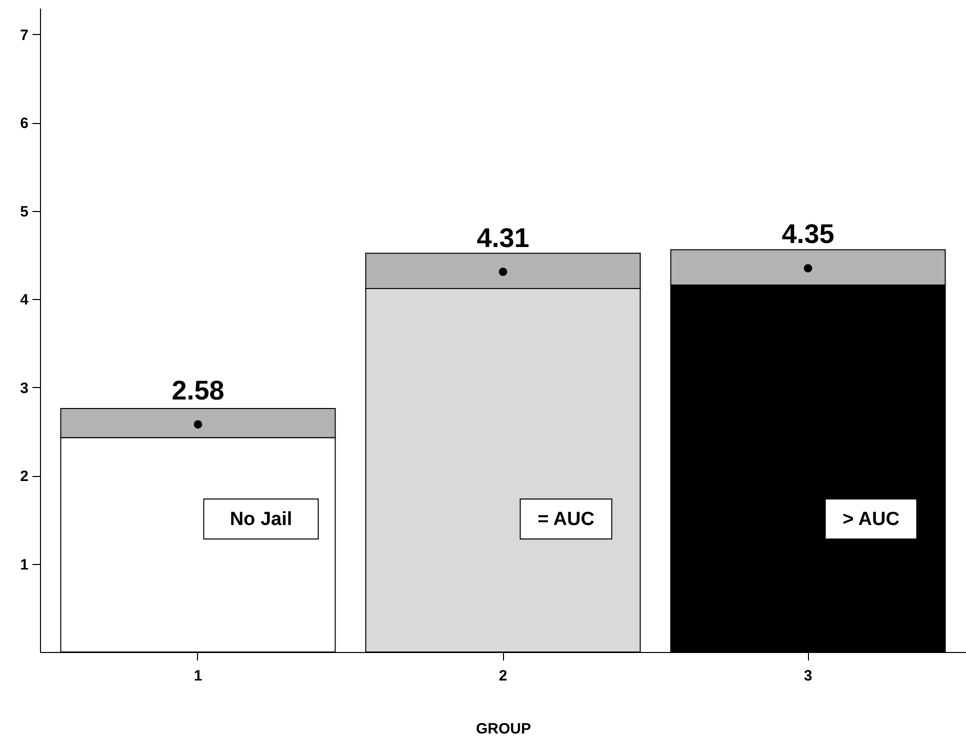 Image resolution: width=966 pixels, height=743 pixels. Describe the element at coordinates (24, 388) in the screenshot. I see `y-tick-label: 3` at that location.